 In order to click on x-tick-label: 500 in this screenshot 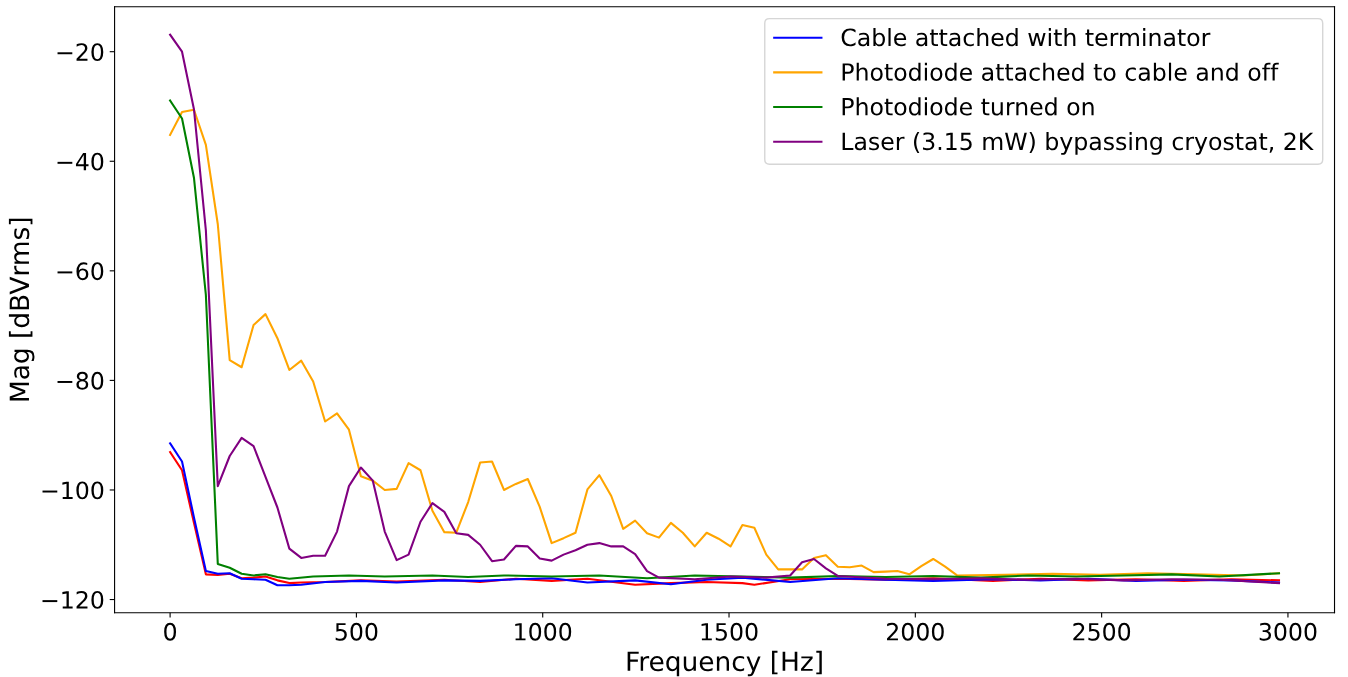, I will do `click(356, 631)`.